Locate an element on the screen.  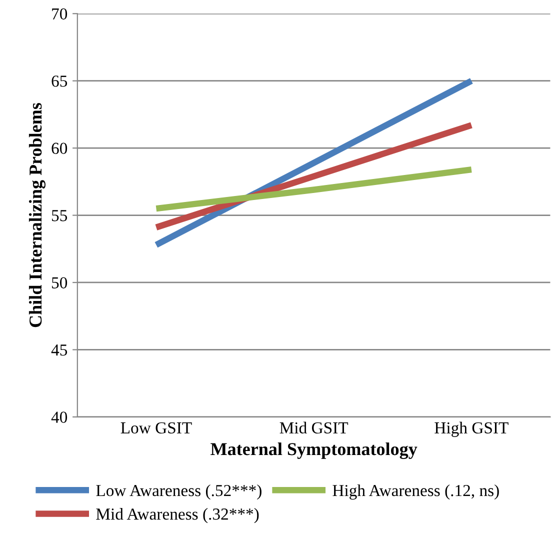
y-tick-label: 70 is located at coordinates (60, 14).